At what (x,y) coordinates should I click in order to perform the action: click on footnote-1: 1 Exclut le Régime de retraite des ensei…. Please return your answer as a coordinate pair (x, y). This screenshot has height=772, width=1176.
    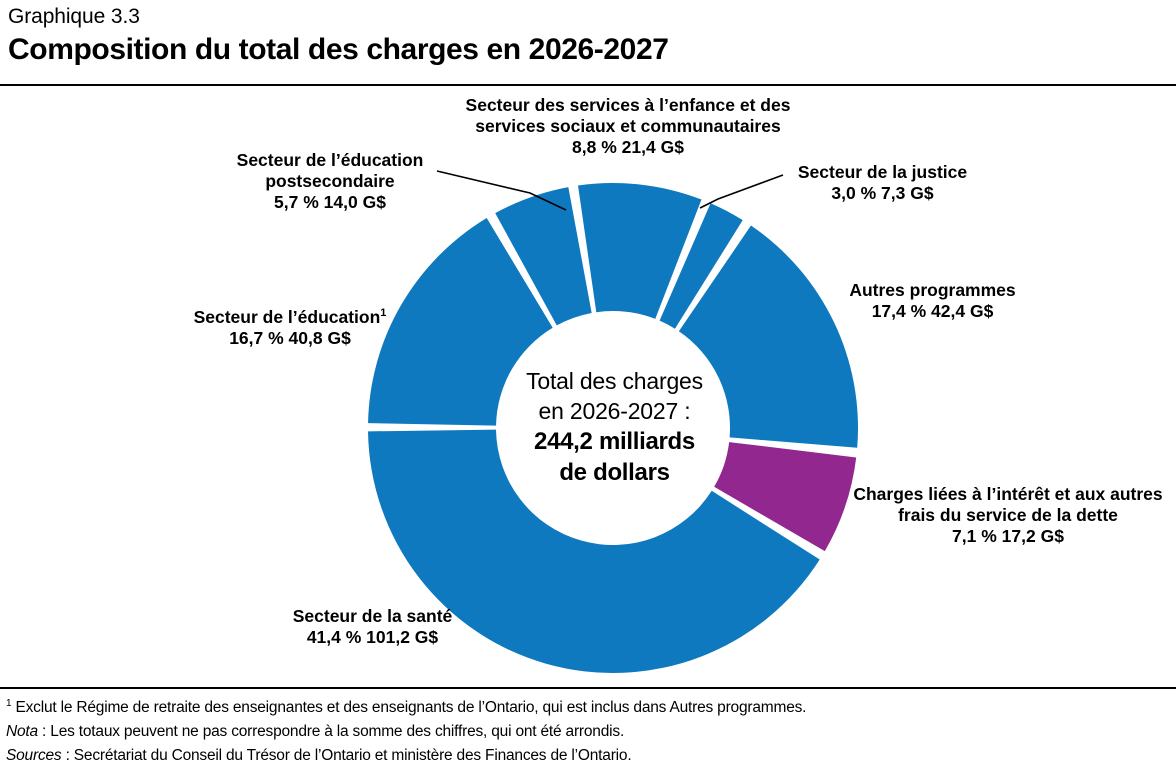
    Looking at the image, I should click on (586, 708).